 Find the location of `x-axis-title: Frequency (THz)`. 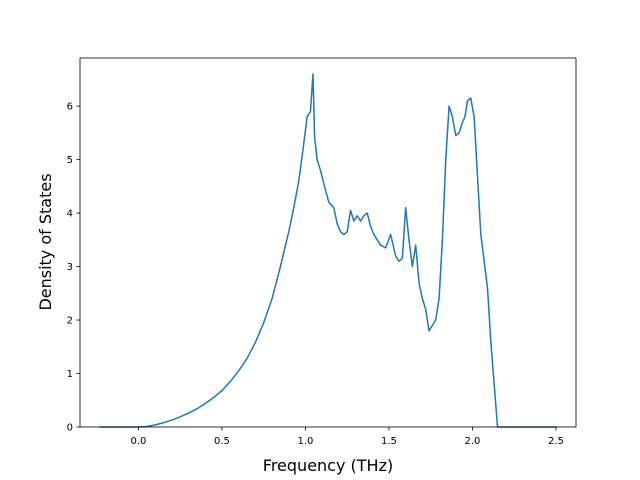

x-axis-title: Frequency (THz) is located at coordinates (328, 465).